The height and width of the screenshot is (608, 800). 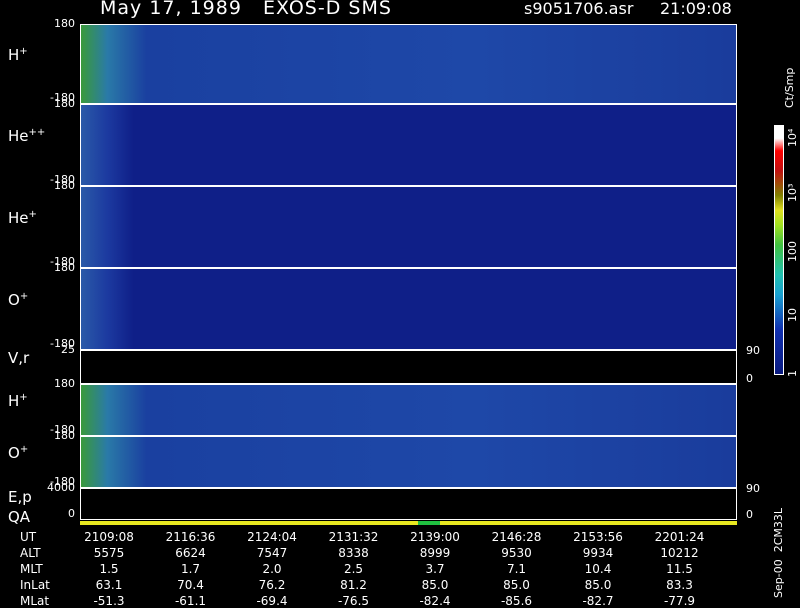 What do you see at coordinates (696, 9) in the screenshot?
I see `time: 21:09:08` at bounding box center [696, 9].